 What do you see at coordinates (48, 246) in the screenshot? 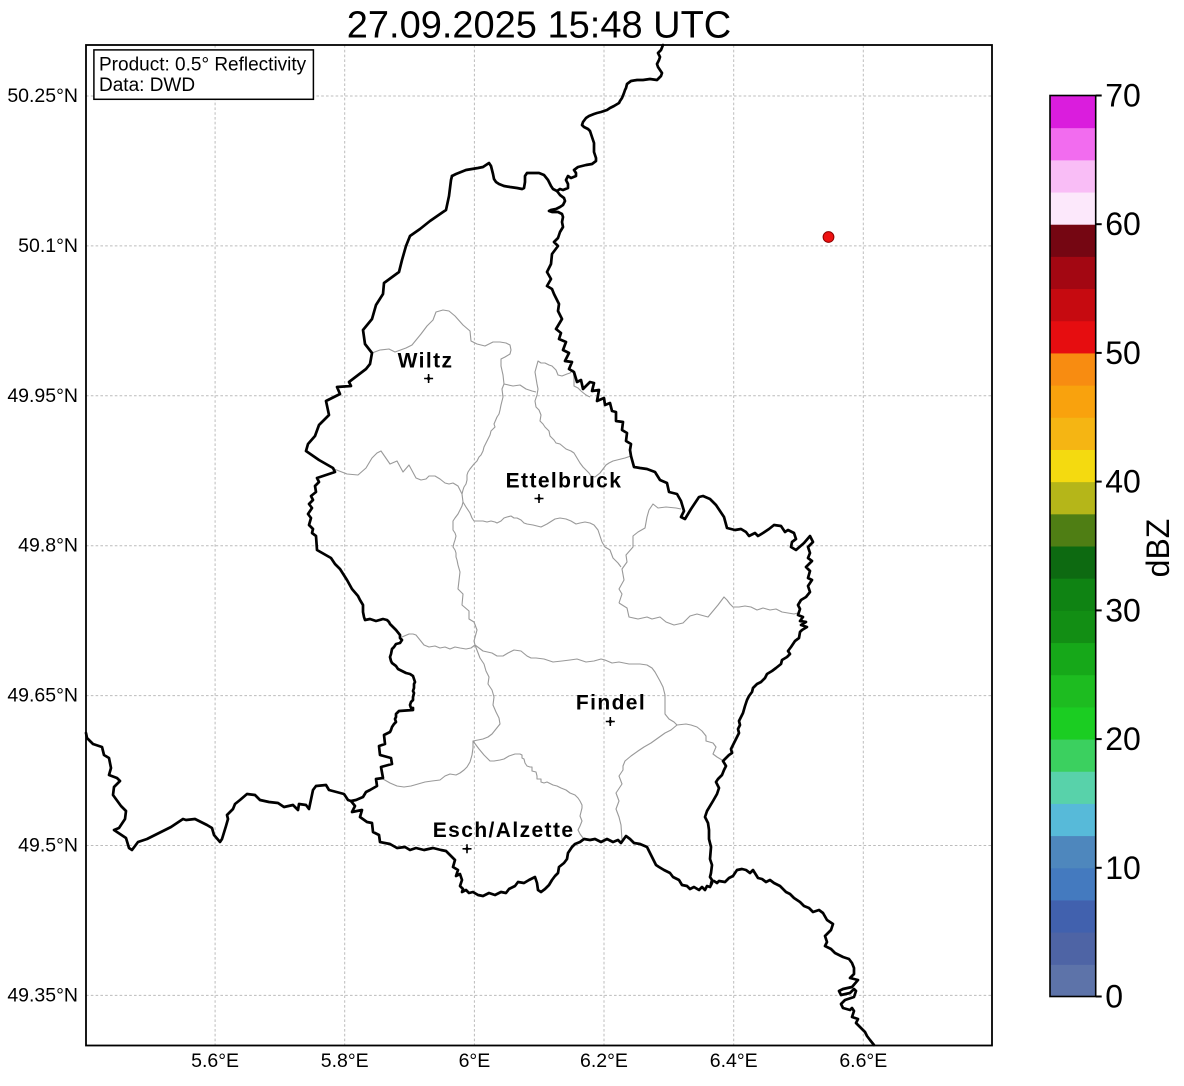
I see `svg-text: 50.1°N` at bounding box center [48, 246].